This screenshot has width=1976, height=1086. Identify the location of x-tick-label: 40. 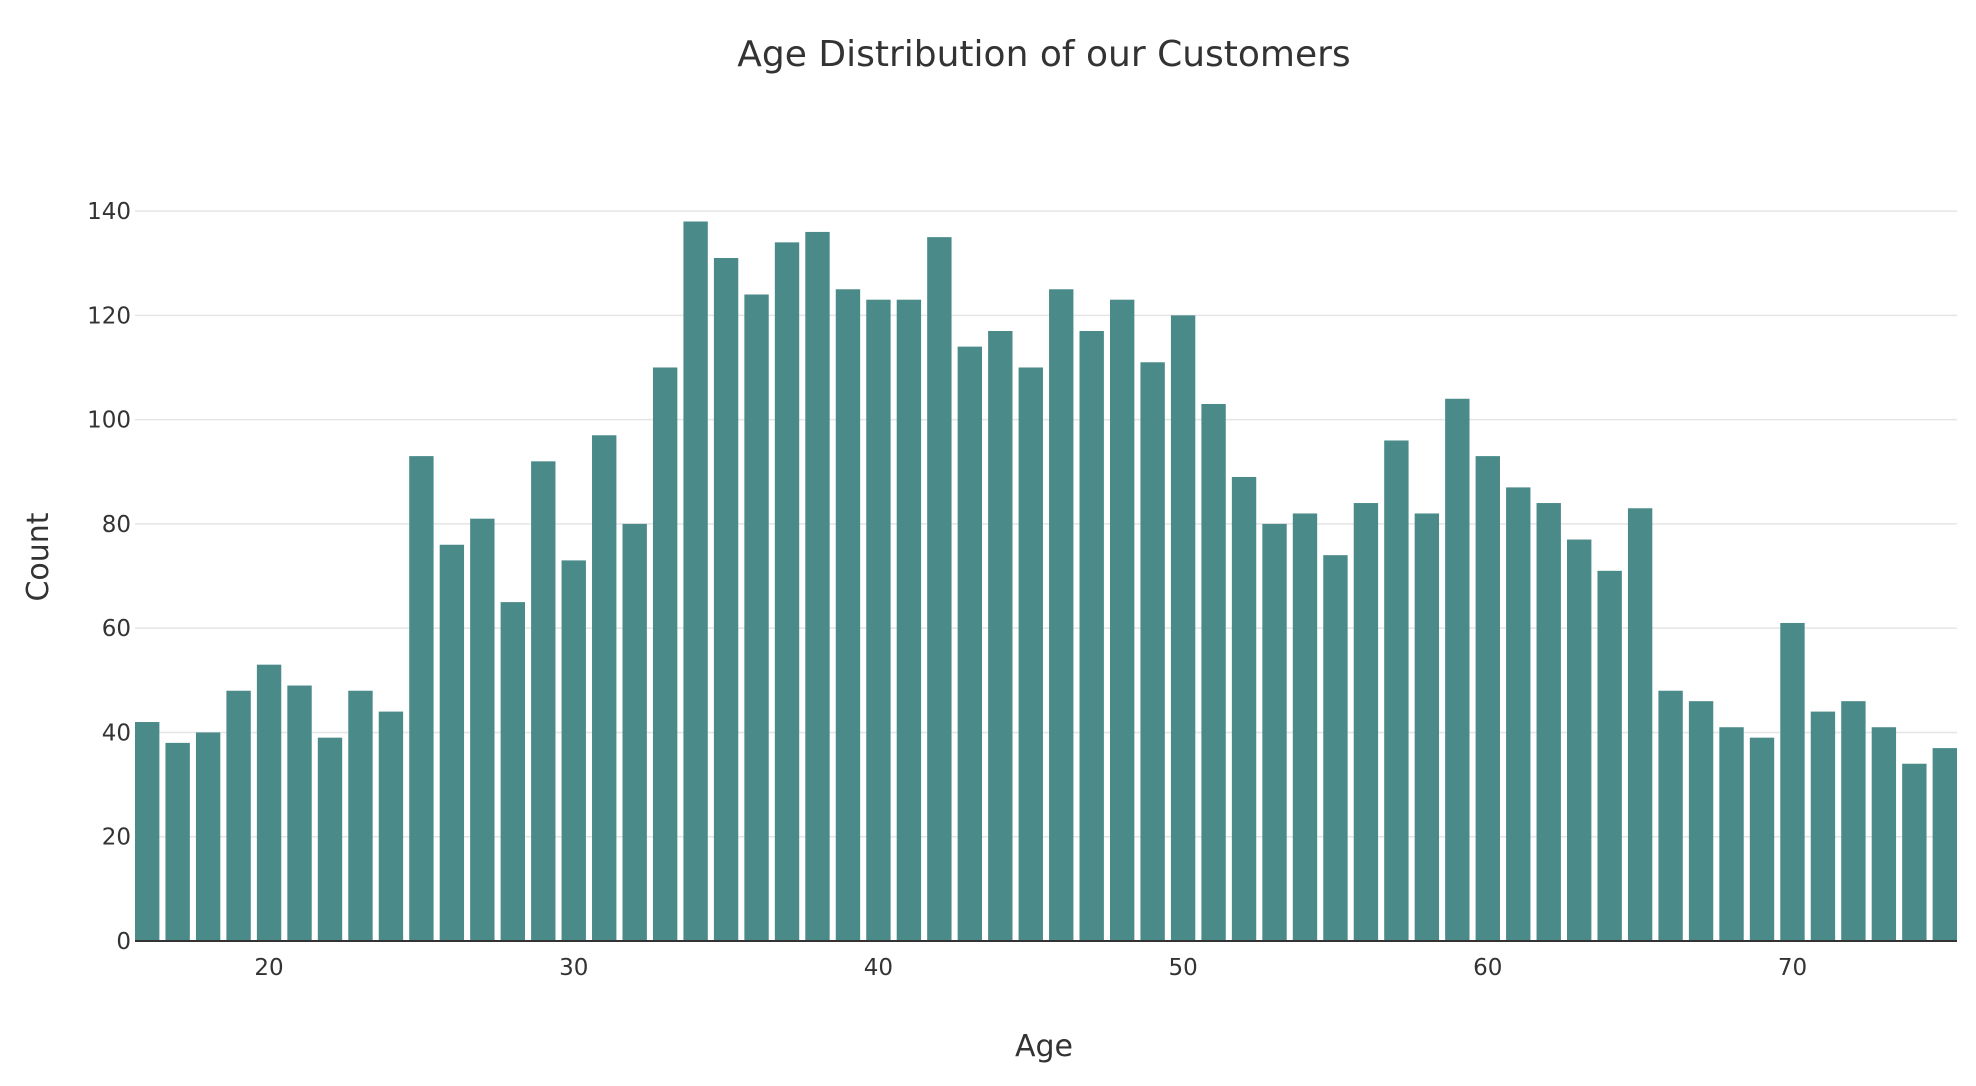
(878, 968).